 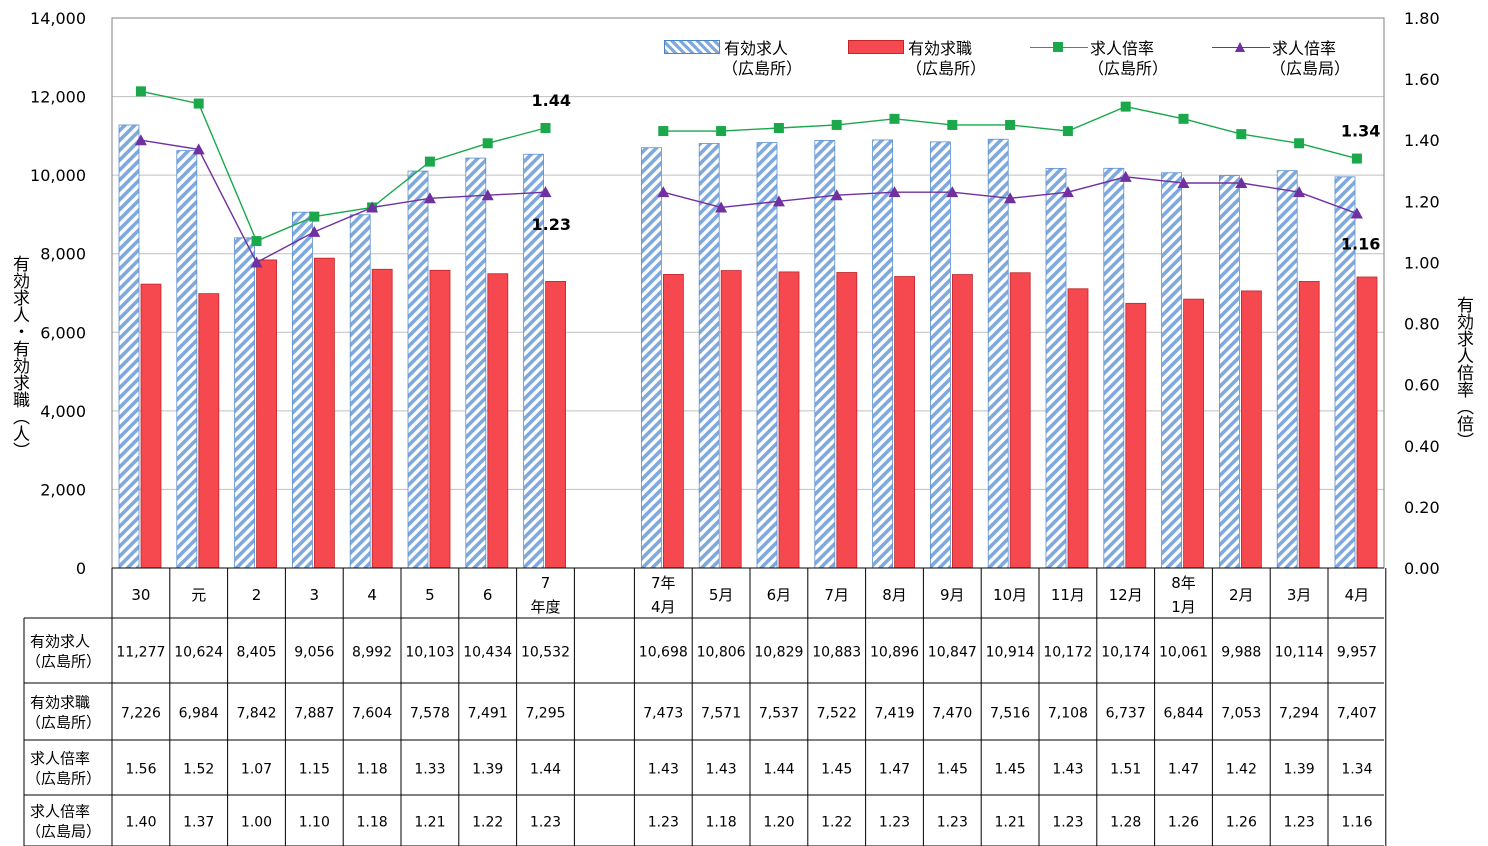 I want to click on y-right-tick: 1.60, so click(x=1422, y=79).